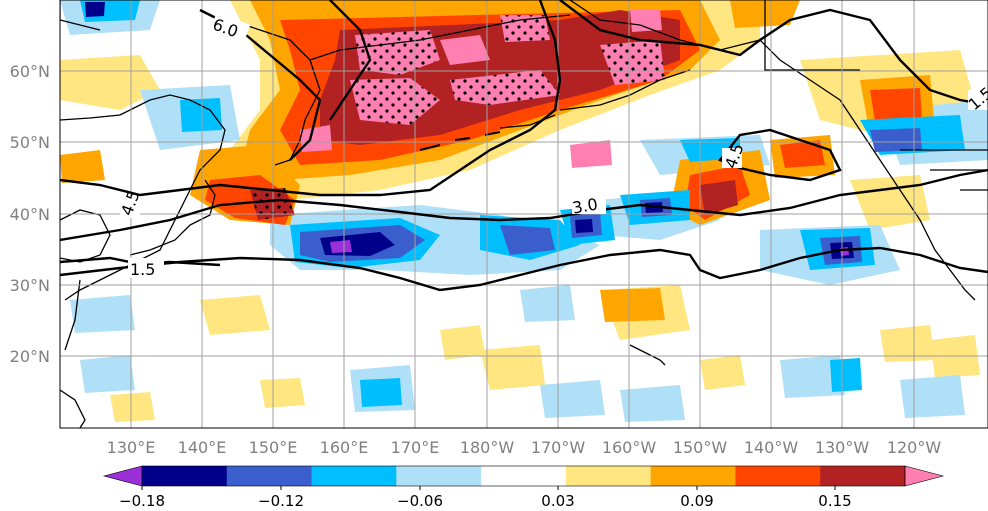 Image resolution: width=988 pixels, height=511 pixels. What do you see at coordinates (696, 501) in the screenshot?
I see `colorbar-tick-label: 0.09` at bounding box center [696, 501].